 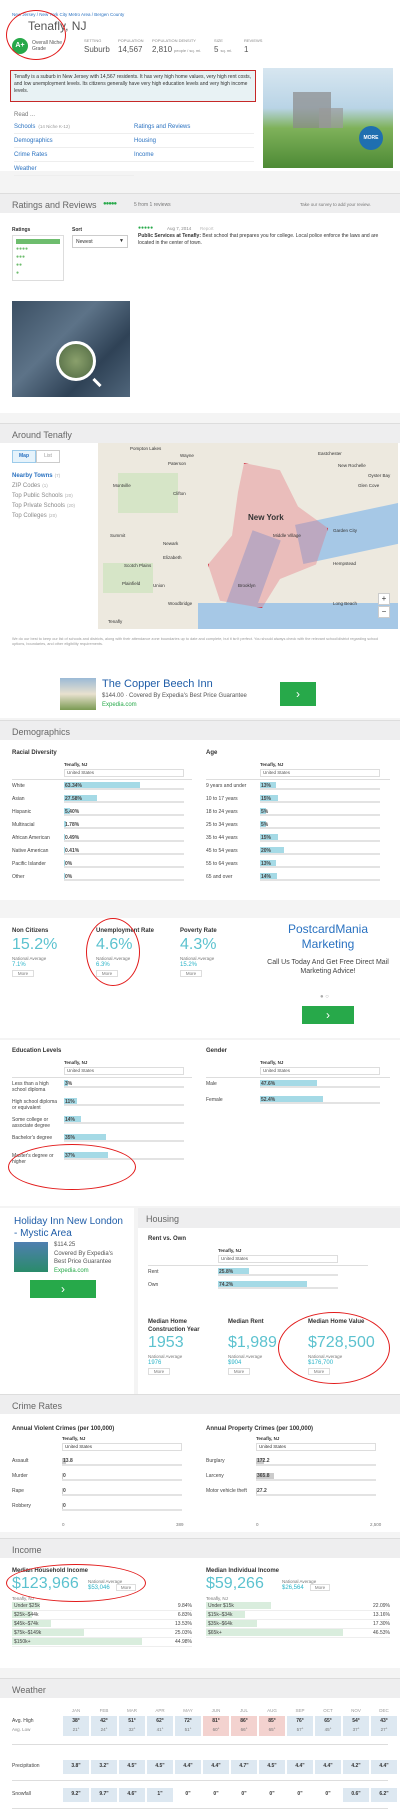 I want to click on sort-value: Newest, so click(x=84, y=242).